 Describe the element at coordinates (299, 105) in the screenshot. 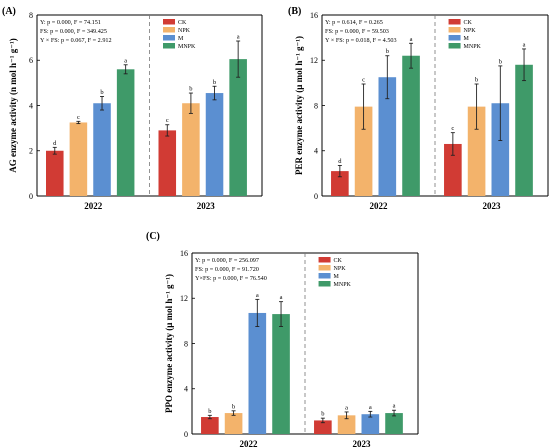

I see `y-axis-label: PER enzyme activity (μ mol h⁻¹ g⁻¹)` at that location.